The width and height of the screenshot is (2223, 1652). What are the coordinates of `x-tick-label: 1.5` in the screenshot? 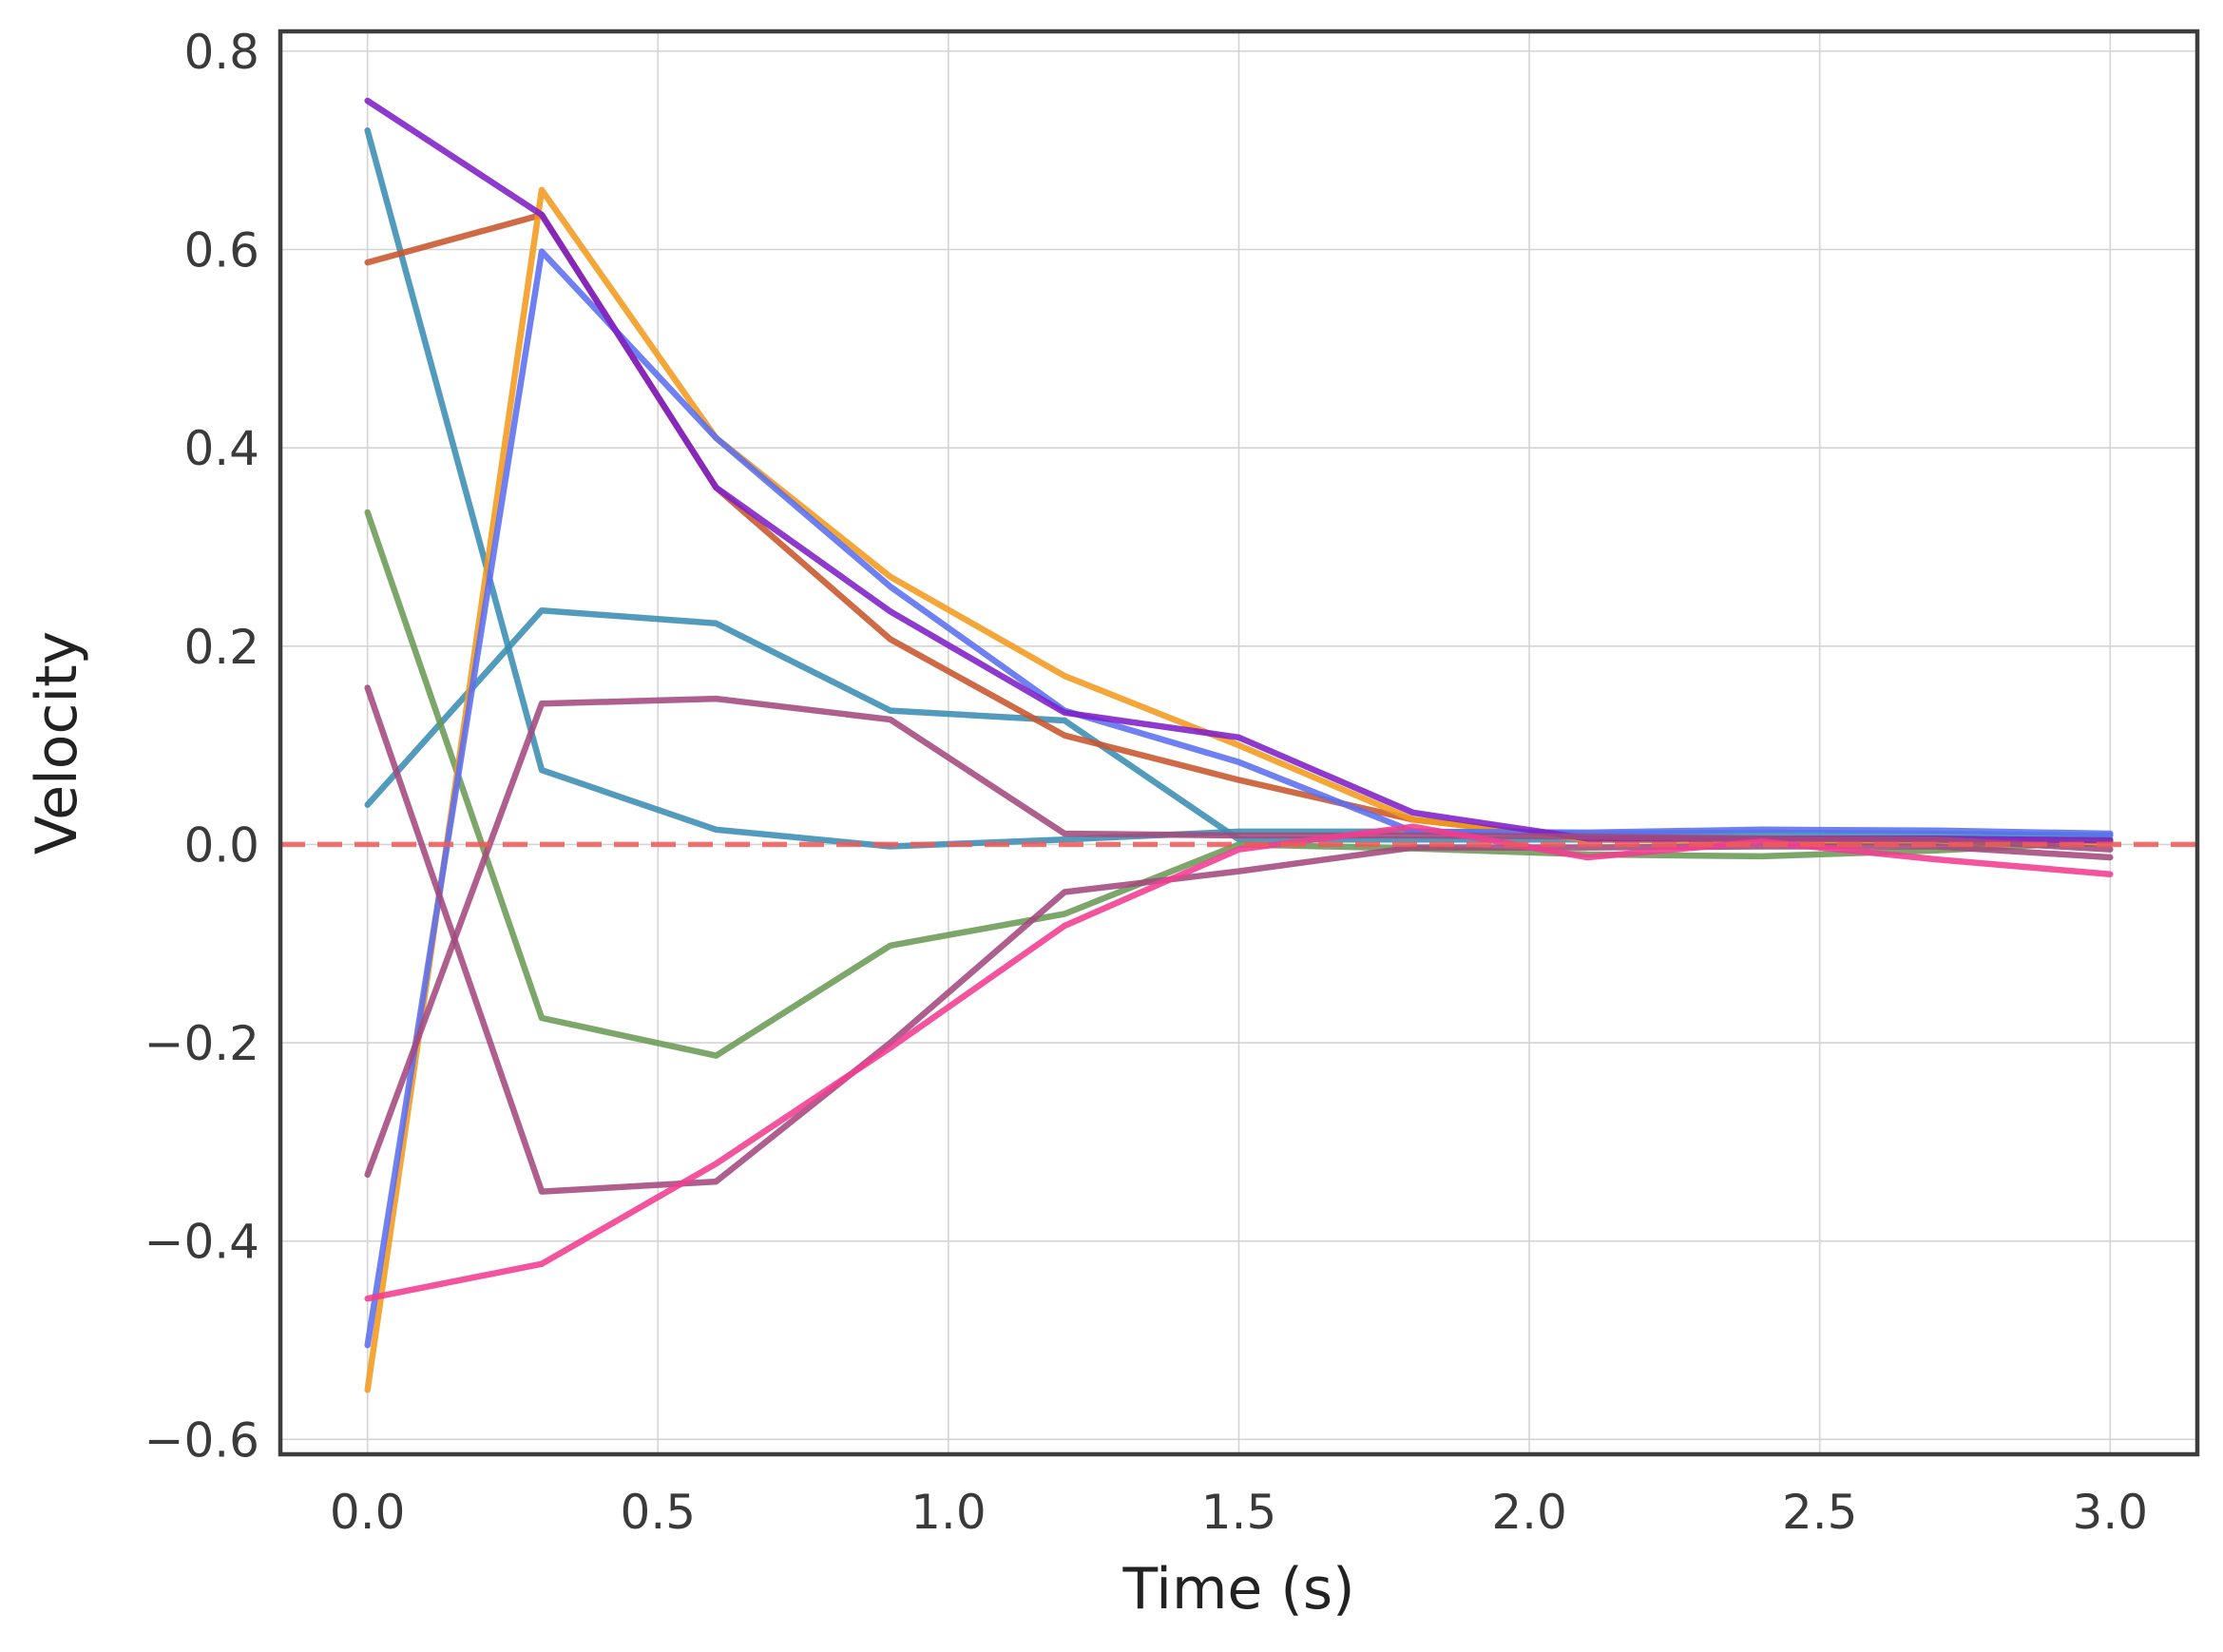 It's located at (1239, 1512).